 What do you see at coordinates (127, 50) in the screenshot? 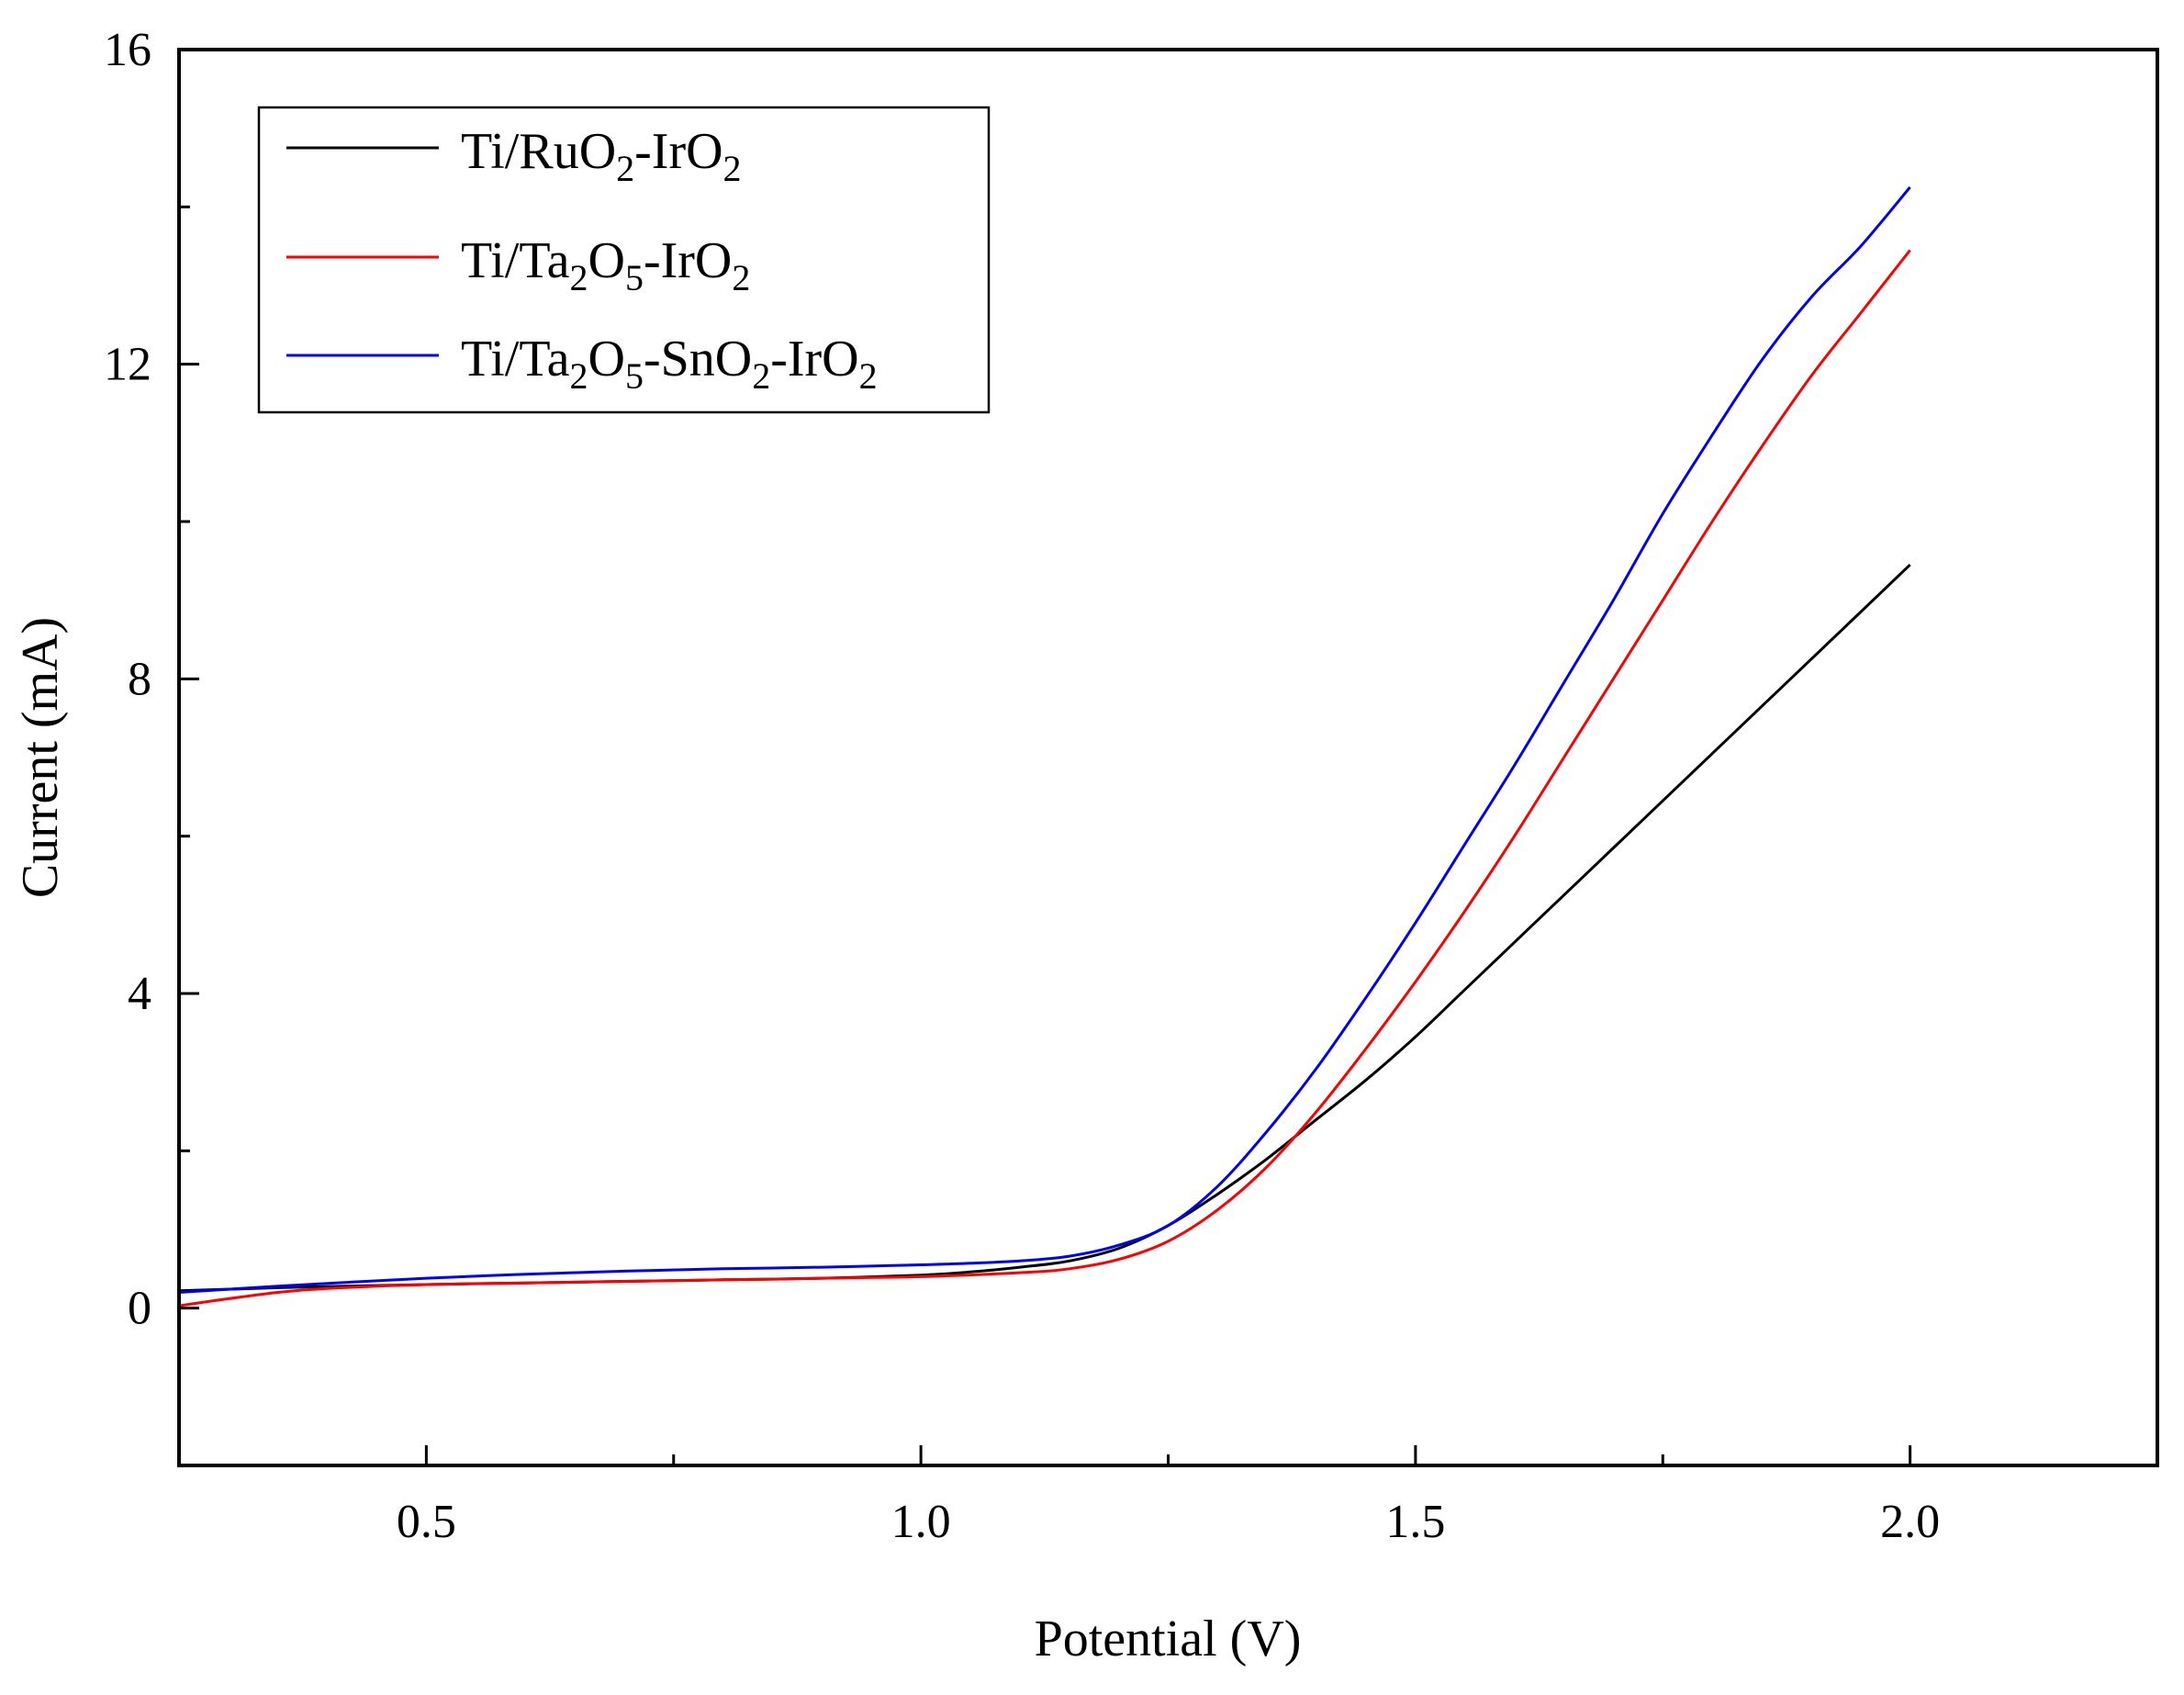
I see `y-tick-label: 16` at bounding box center [127, 50].